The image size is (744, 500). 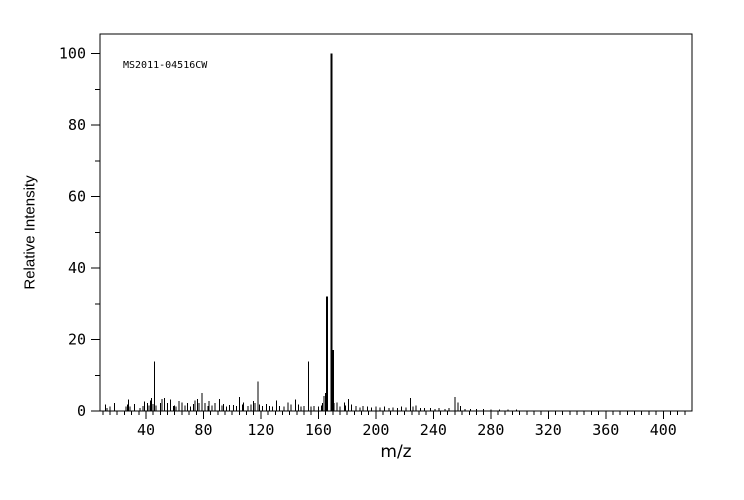 What do you see at coordinates (663, 430) in the screenshot?
I see `x-tick-label: 400` at bounding box center [663, 430].